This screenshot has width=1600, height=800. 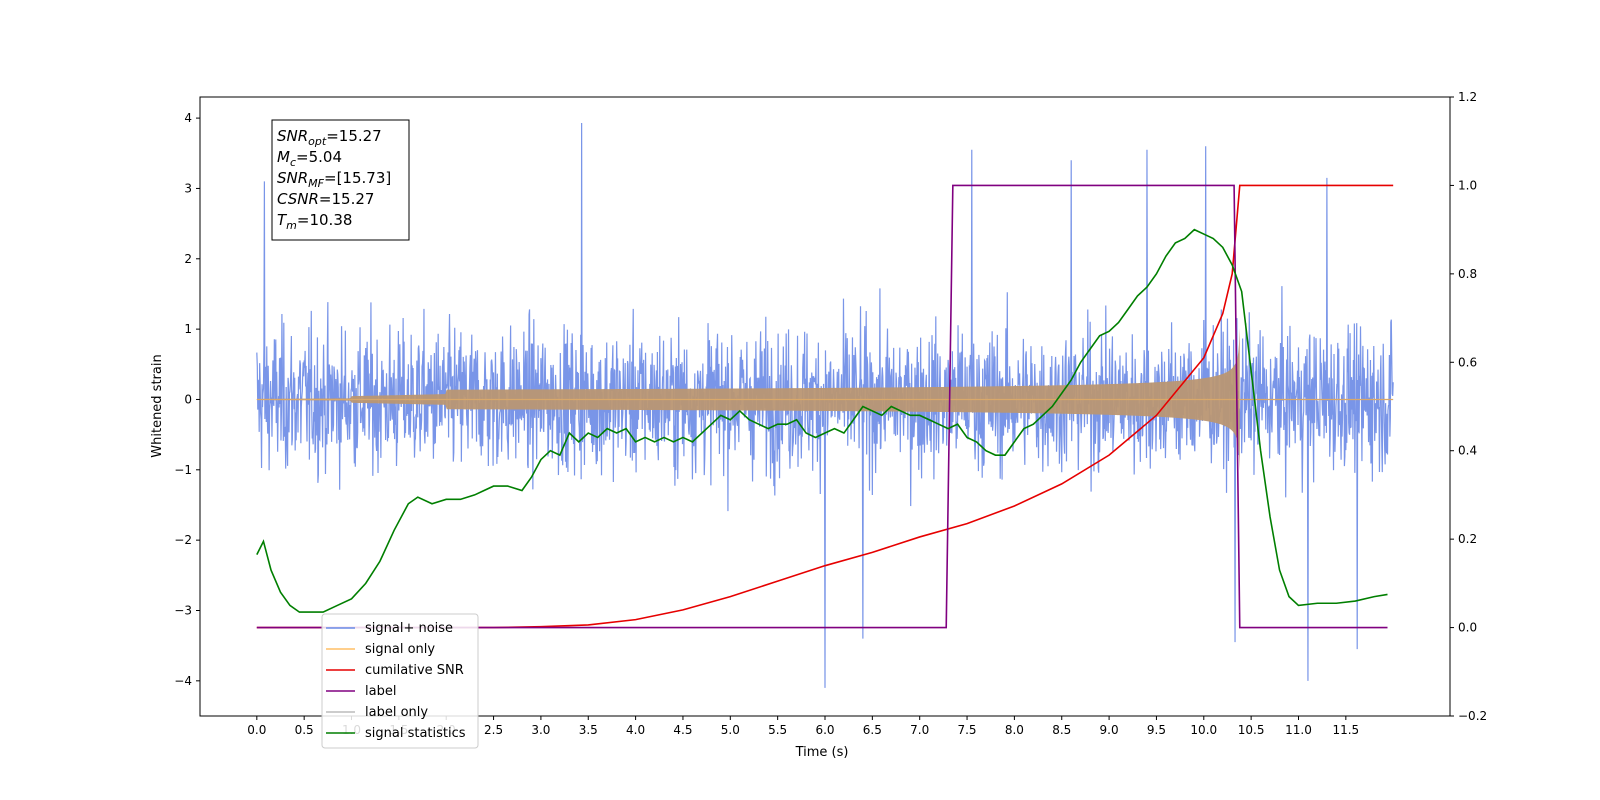 What do you see at coordinates (1467, 362) in the screenshot?
I see `y-right-tick-label: 0.6` at bounding box center [1467, 362].